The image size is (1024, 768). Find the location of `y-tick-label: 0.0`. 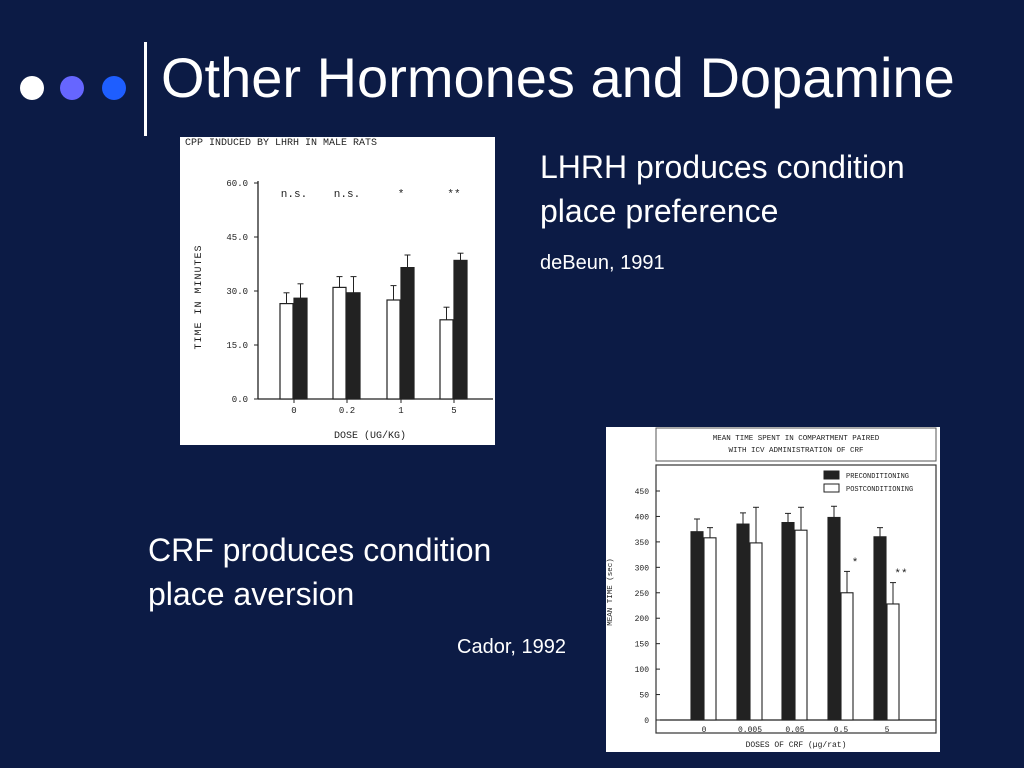

y-tick-label: 0.0 is located at coordinates (240, 400).